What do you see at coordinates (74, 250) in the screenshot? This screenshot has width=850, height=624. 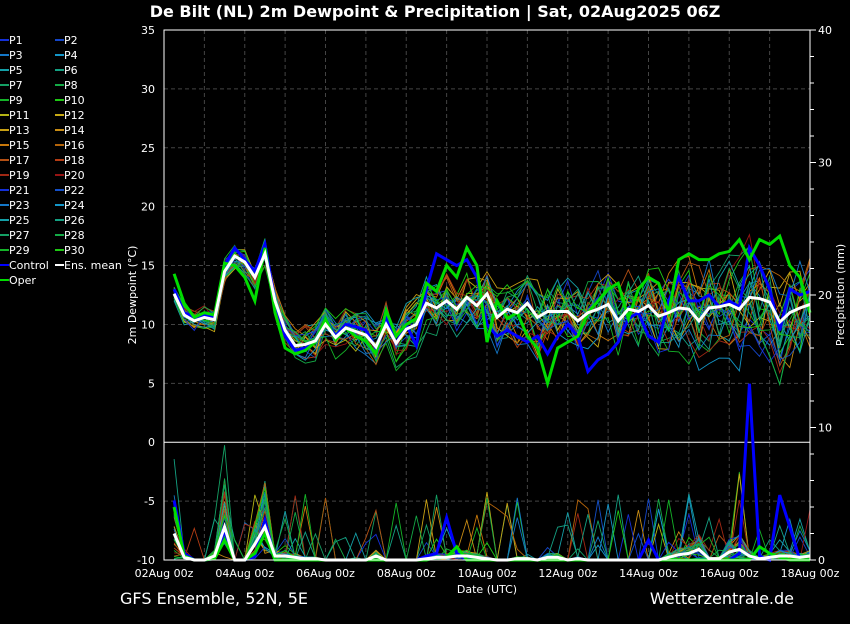 I see `legend-label: P30` at bounding box center [74, 250].